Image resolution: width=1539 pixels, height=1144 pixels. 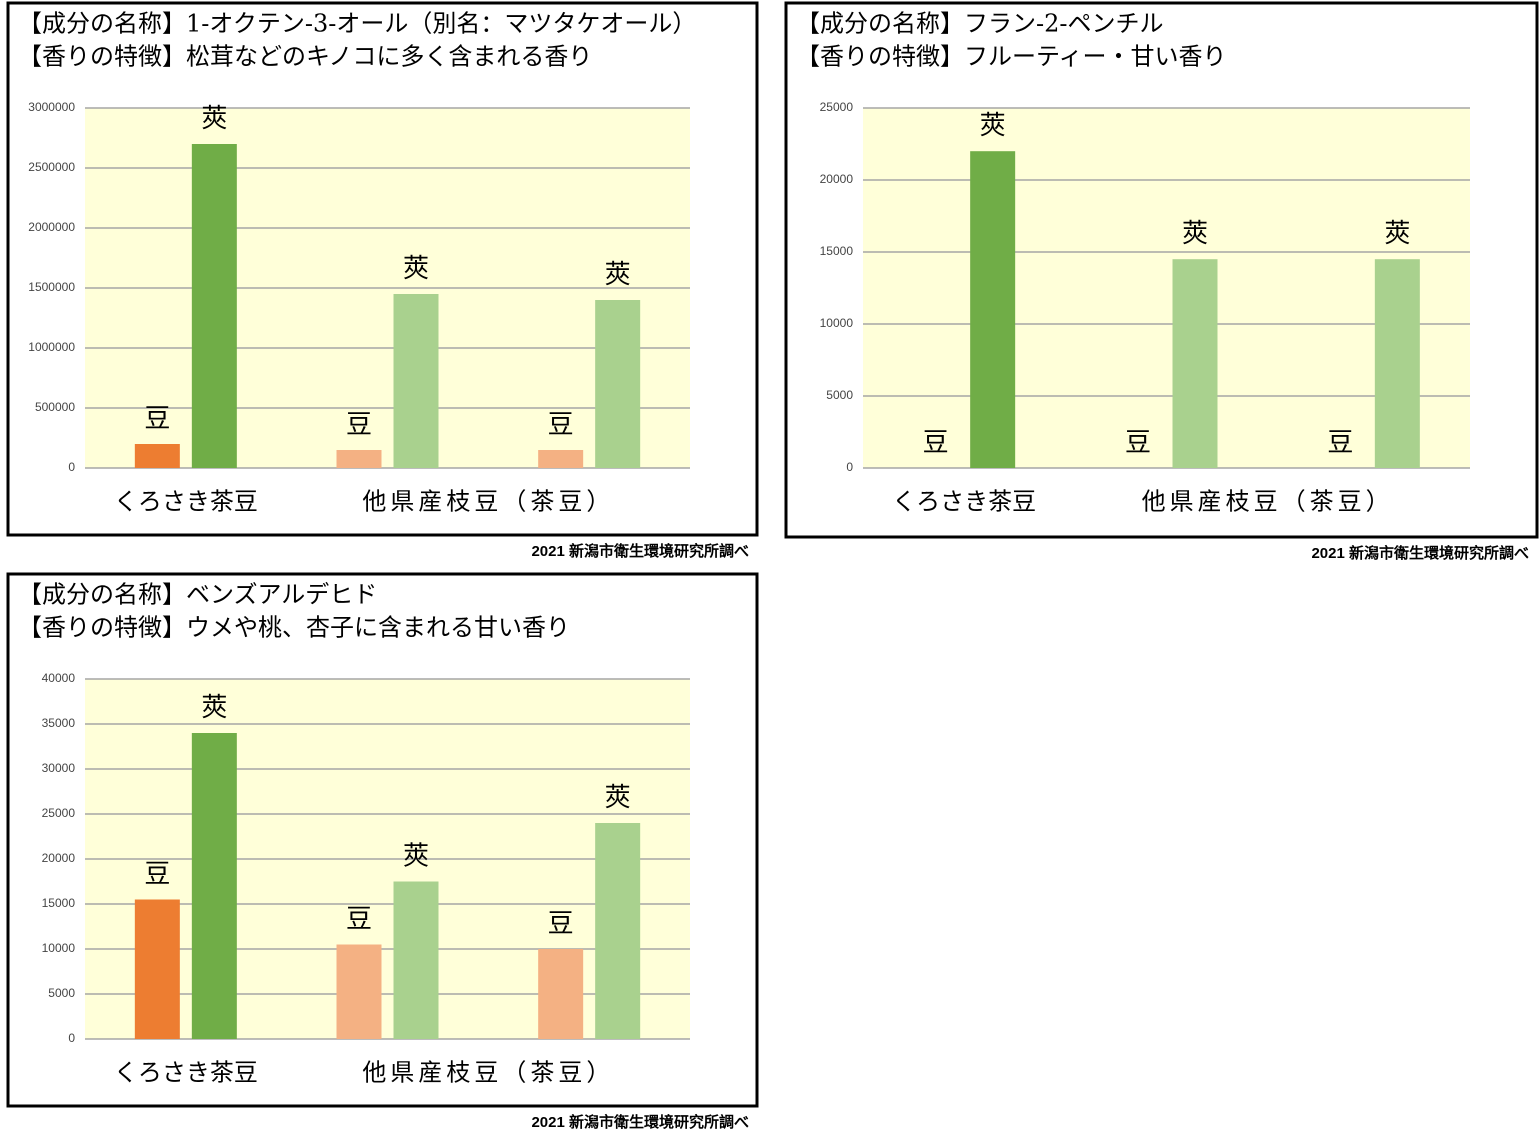 What do you see at coordinates (59, 723) in the screenshot?
I see `y-tick-label: 35000` at bounding box center [59, 723].